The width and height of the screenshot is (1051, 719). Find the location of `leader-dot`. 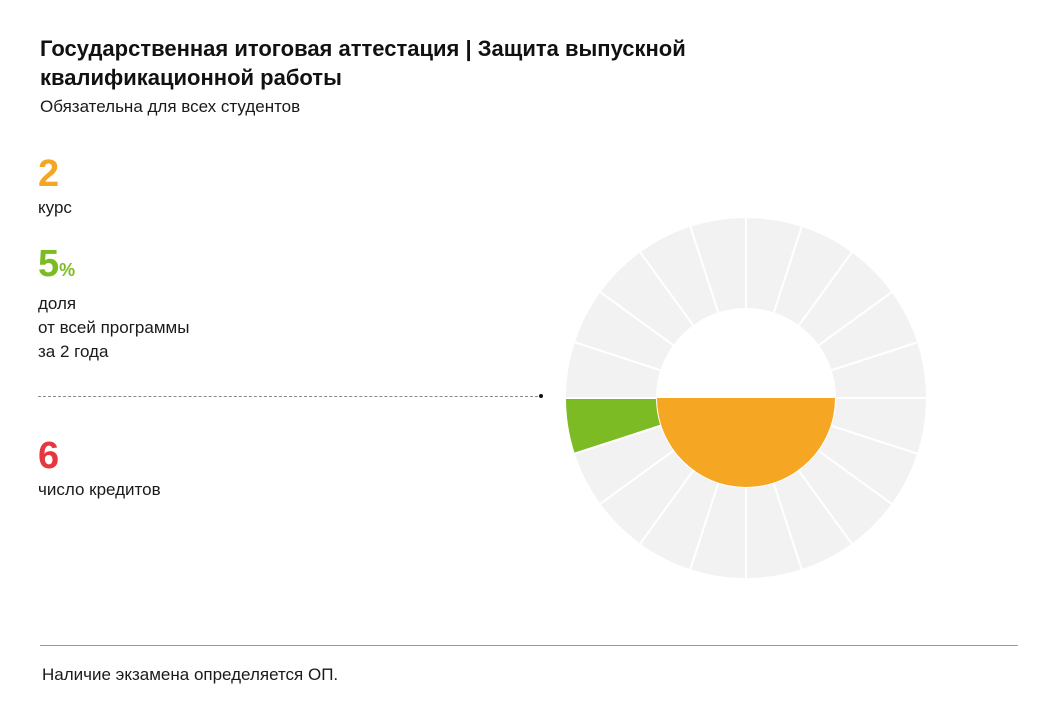

leader-dot is located at coordinates (541, 396).